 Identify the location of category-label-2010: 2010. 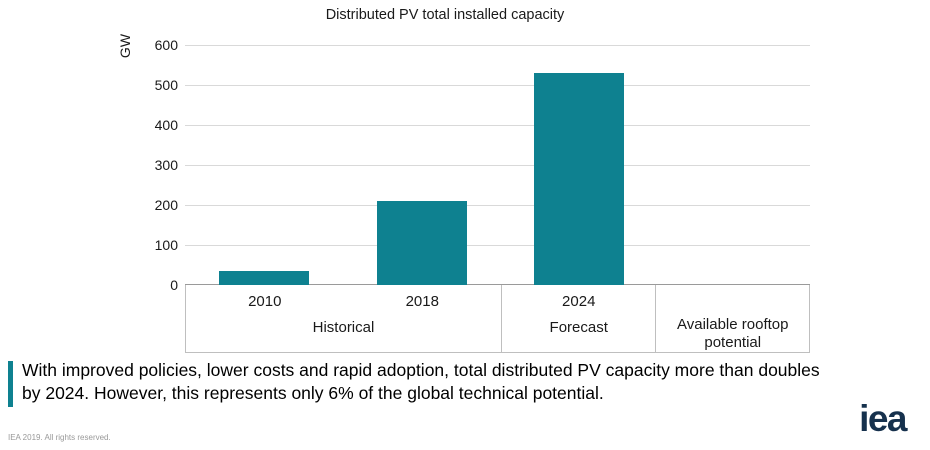
(265, 301).